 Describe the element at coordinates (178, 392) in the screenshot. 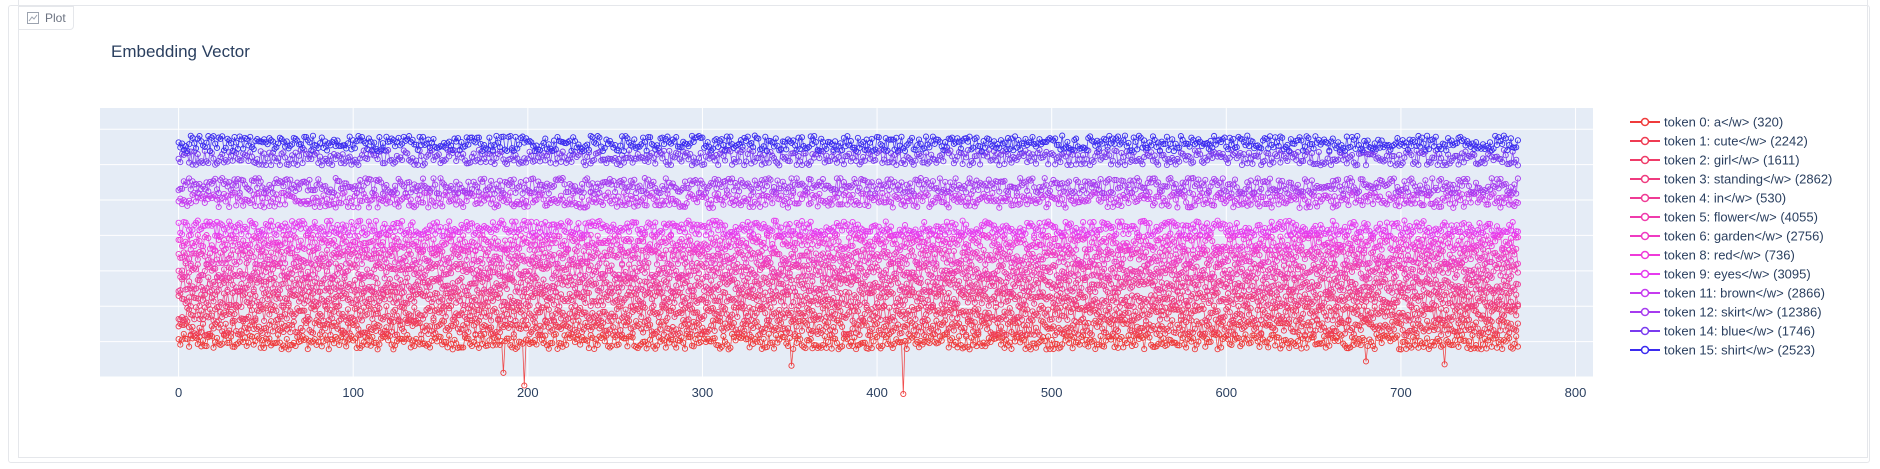

I see `x-tick-label: 0` at that location.